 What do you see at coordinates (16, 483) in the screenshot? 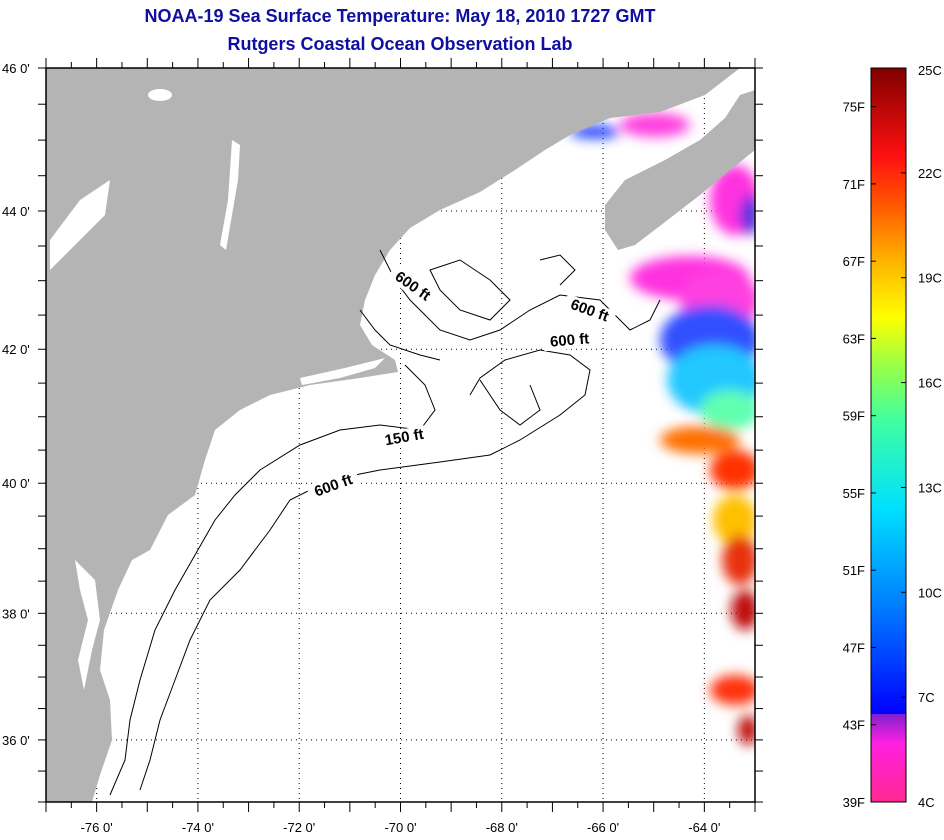
I see `lat-label: 40 0'` at bounding box center [16, 483].